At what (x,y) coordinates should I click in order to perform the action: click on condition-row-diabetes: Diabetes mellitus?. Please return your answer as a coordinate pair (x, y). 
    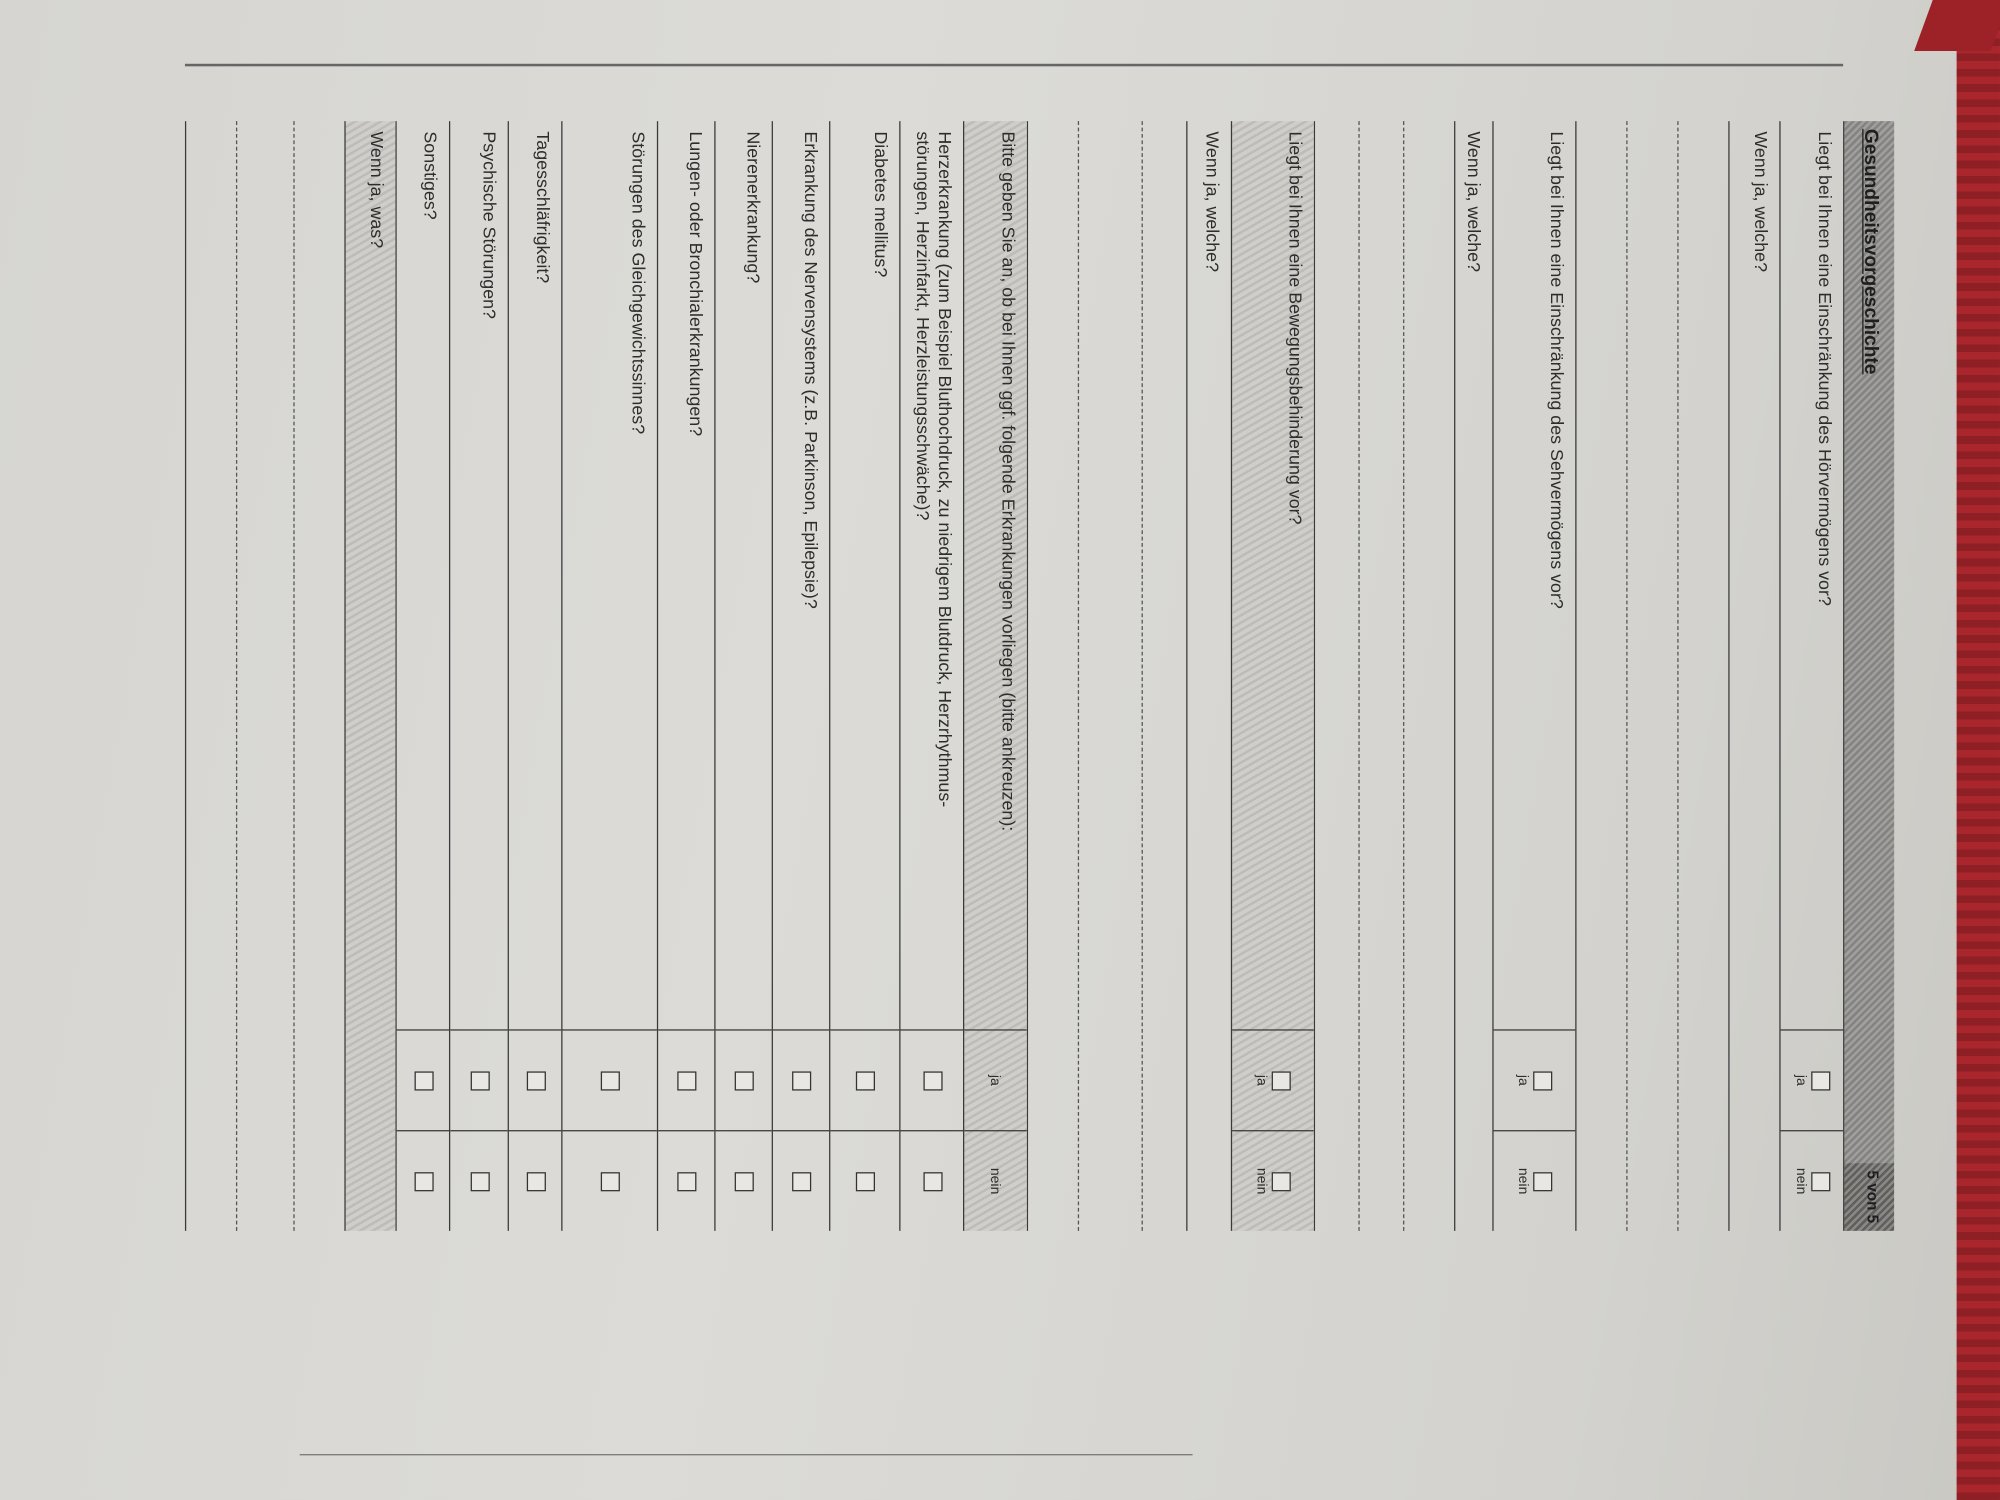
    Looking at the image, I should click on (864, 676).